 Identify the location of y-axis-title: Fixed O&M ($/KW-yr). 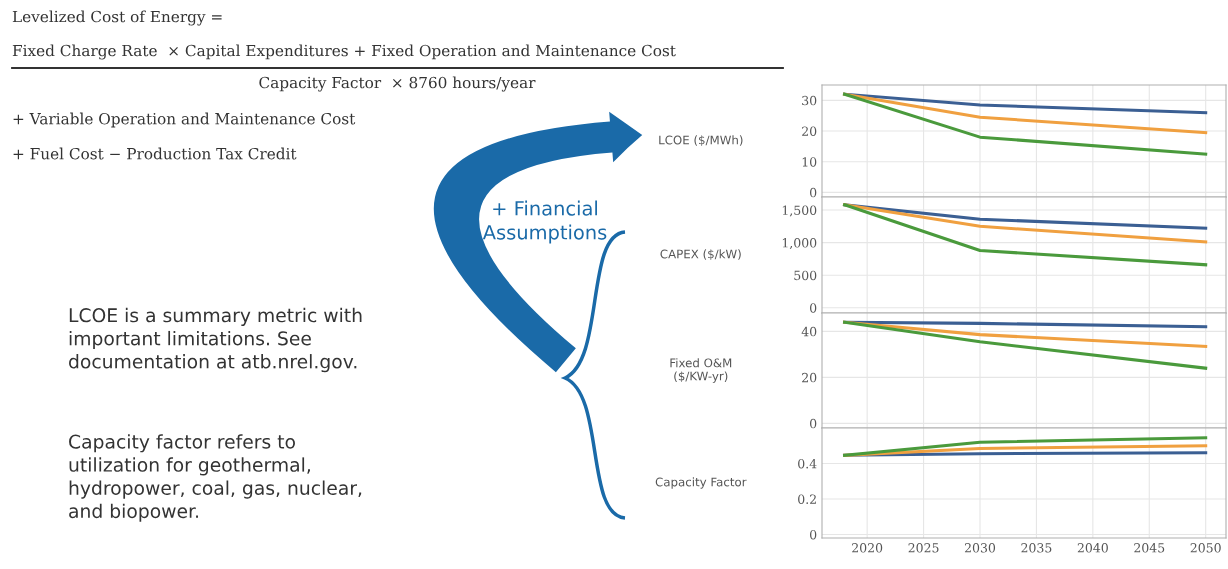
(701, 370).